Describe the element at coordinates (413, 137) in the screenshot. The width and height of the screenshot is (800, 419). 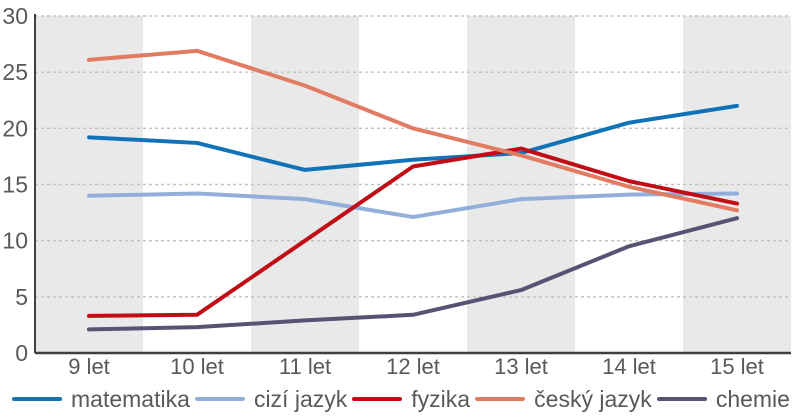
I see `series-line-matematika` at that location.